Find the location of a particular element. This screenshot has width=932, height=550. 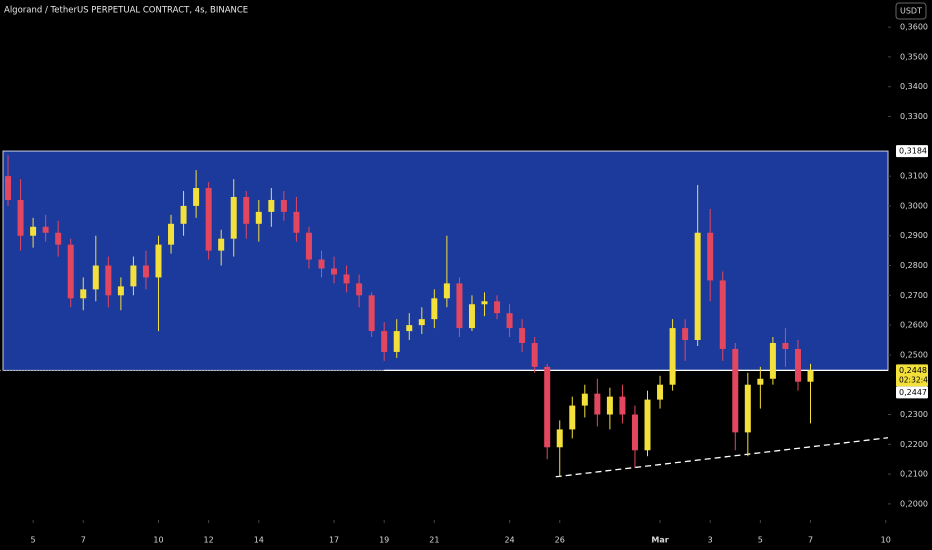

y-tick-label: 0,2200 is located at coordinates (914, 444).